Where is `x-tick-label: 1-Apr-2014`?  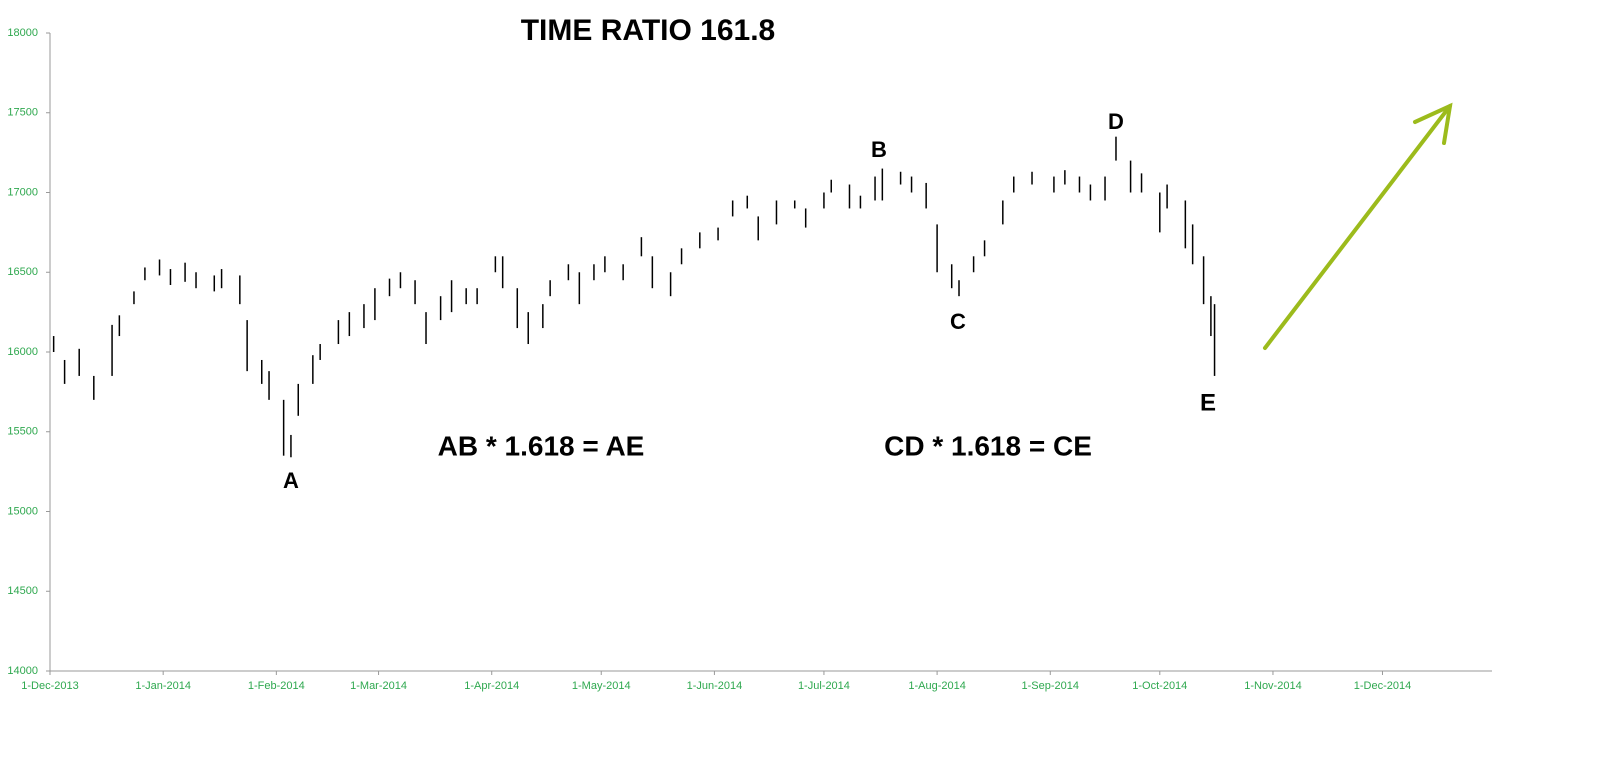 x-tick-label: 1-Apr-2014 is located at coordinates (491, 686).